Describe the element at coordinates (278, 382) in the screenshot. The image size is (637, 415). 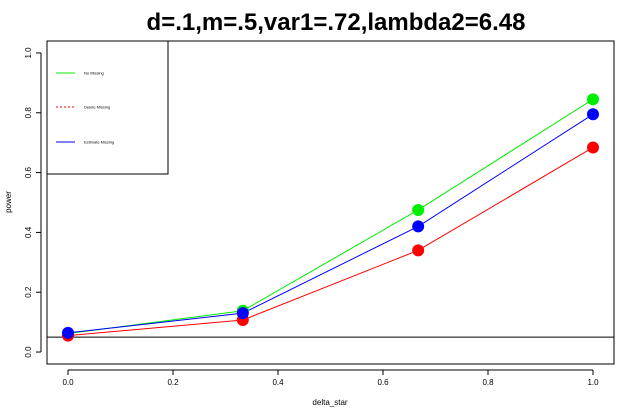
I see `x-tick-label: 0.4` at that location.